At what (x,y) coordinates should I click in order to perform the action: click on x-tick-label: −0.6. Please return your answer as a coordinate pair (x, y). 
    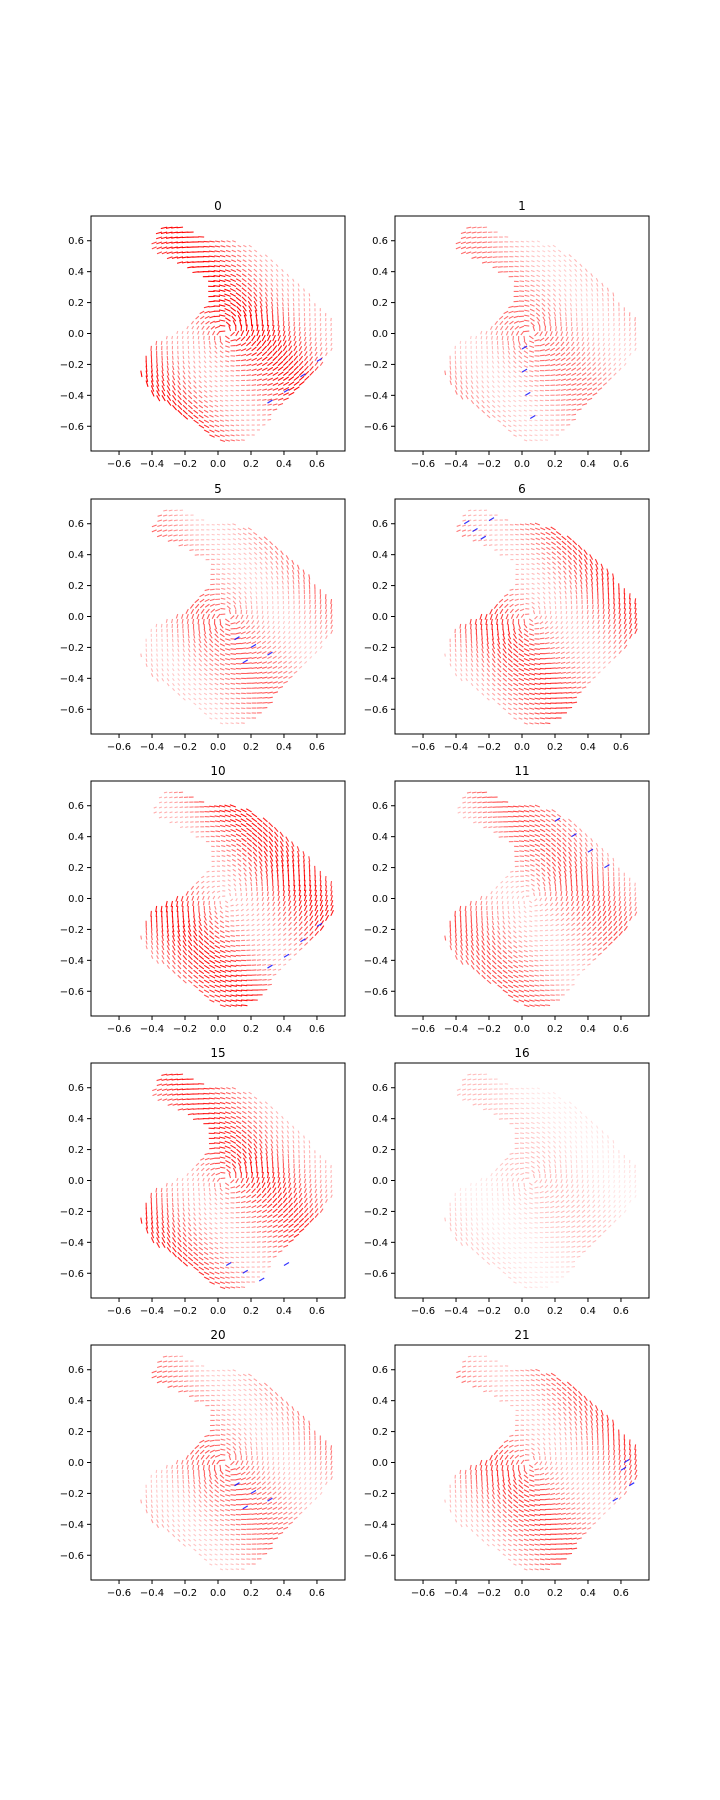
    Looking at the image, I should click on (119, 1029).